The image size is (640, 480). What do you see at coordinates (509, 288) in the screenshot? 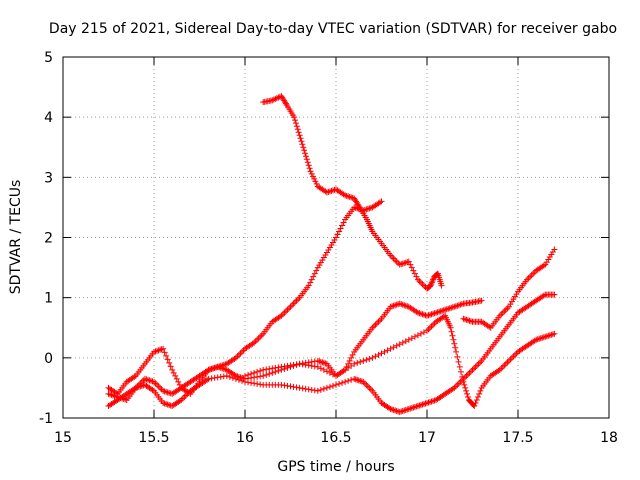
I see `series-track-end` at bounding box center [509, 288].